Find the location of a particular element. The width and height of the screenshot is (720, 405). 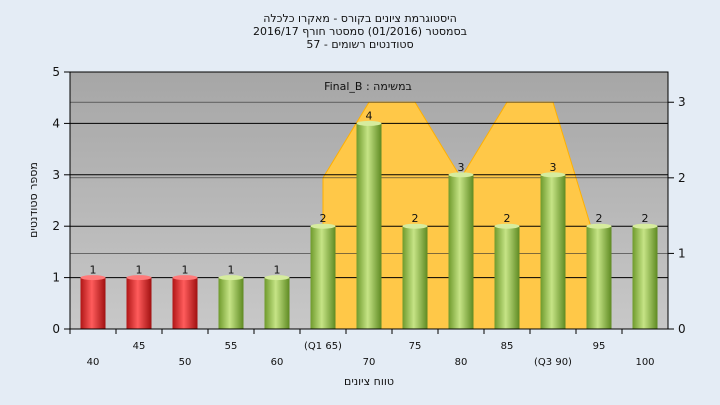

inner-chart-label: במשימה : Final_B is located at coordinates (368, 86).